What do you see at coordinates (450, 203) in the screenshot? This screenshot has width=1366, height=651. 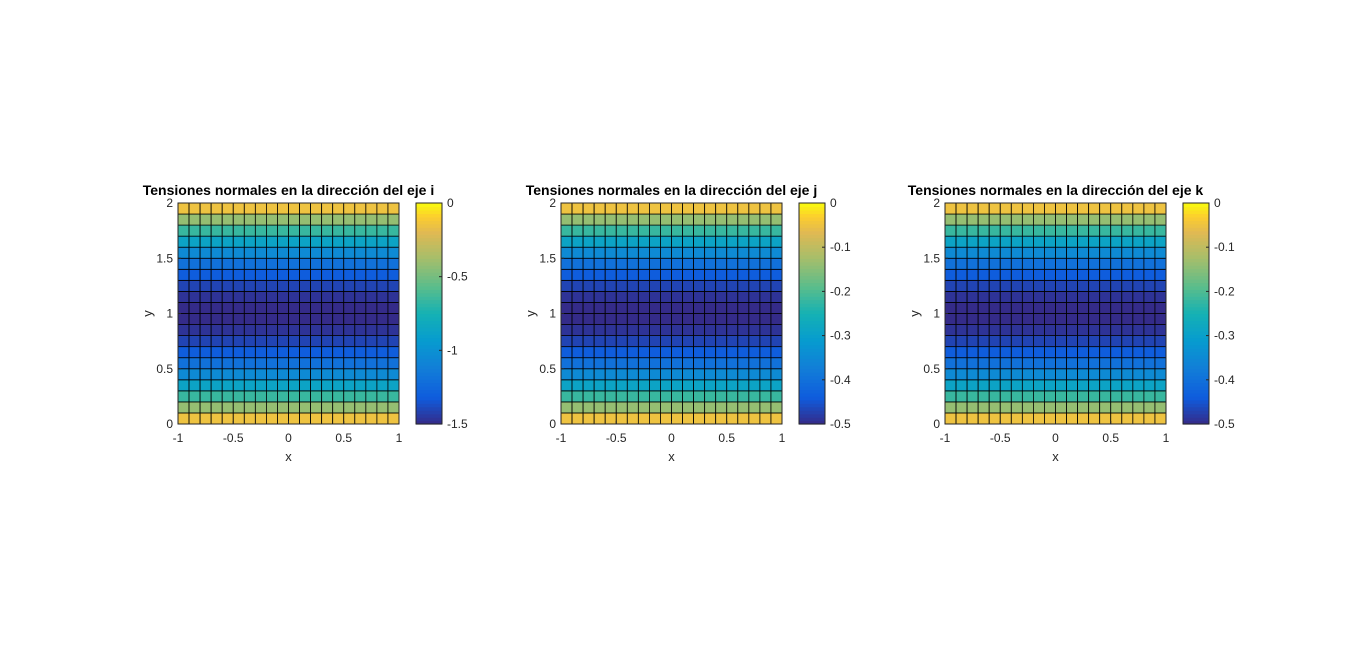 I see `colorbar-tick-label: 0` at bounding box center [450, 203].